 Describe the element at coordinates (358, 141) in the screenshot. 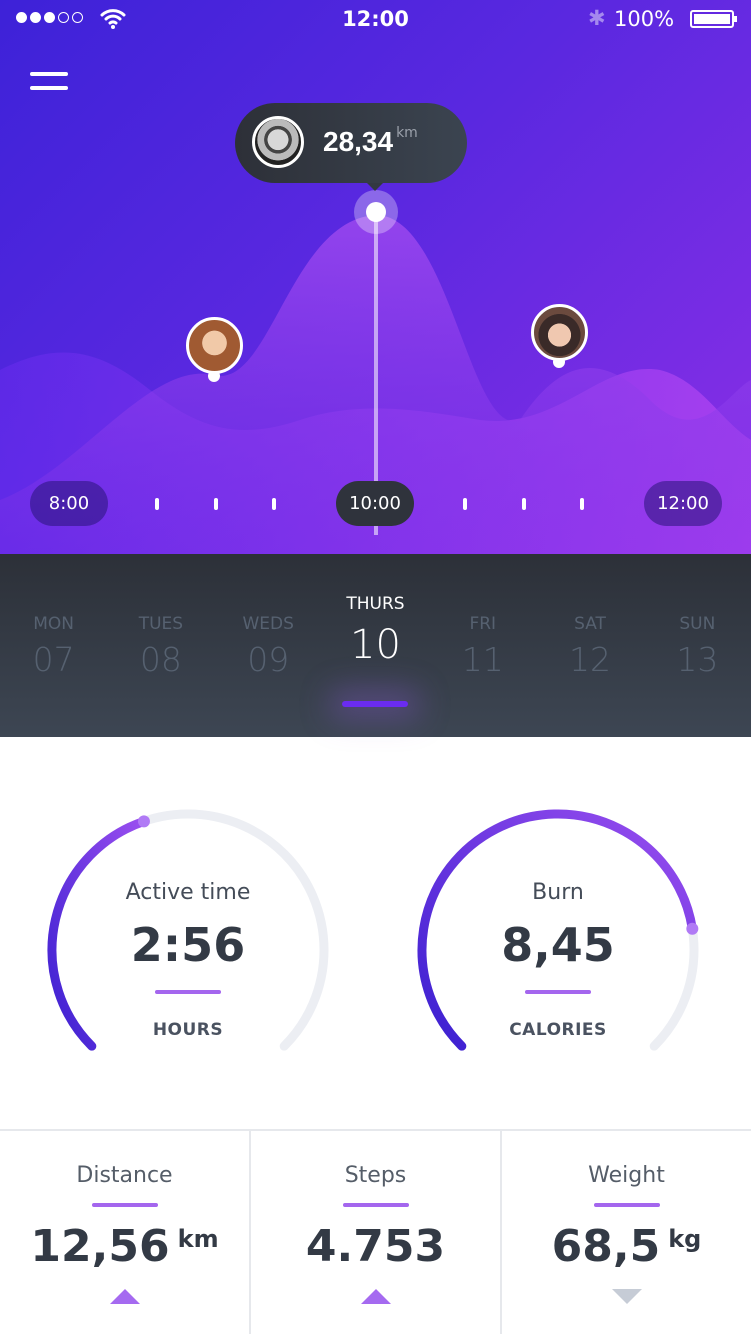

I see `tooltip-value: 28,34` at that location.